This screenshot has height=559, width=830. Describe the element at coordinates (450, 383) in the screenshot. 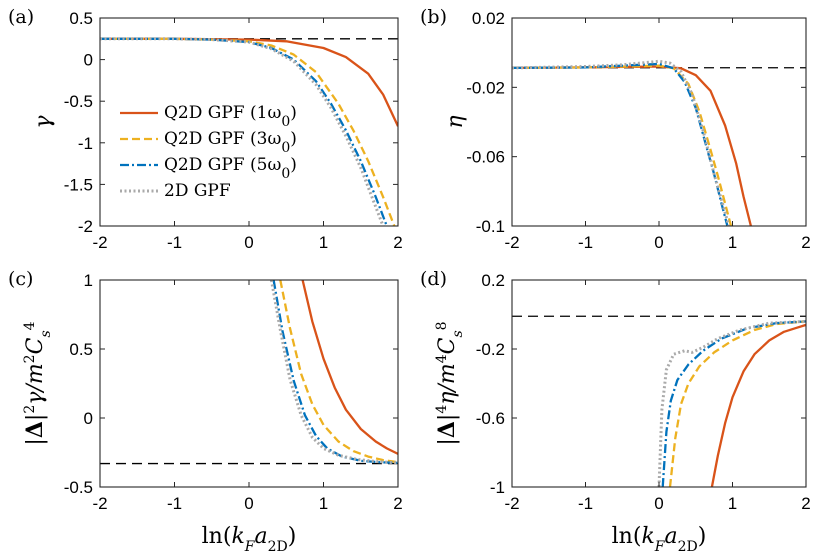

I see `y-axis-label: |Δ|4η/m4Cs8` at that location.